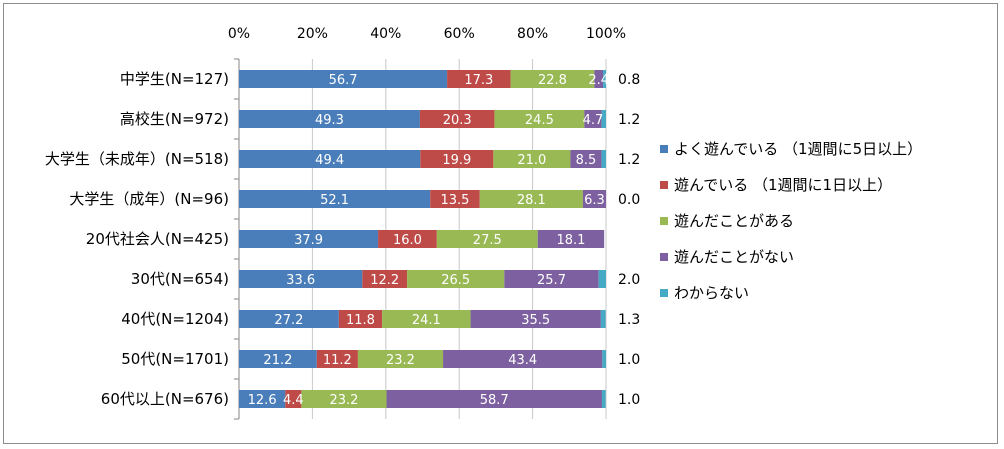  Describe the element at coordinates (149, 199) in the screenshot. I see `category-label: 大学生（成年）(N=96)` at that location.